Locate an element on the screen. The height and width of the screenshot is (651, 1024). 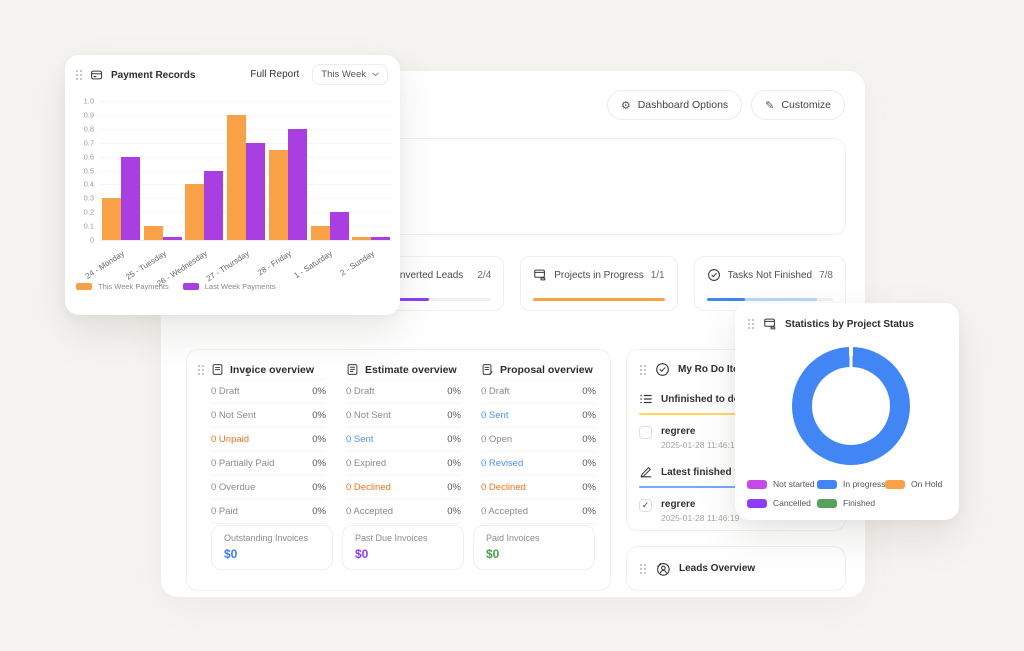
legend-item: In progress is located at coordinates (851, 484).